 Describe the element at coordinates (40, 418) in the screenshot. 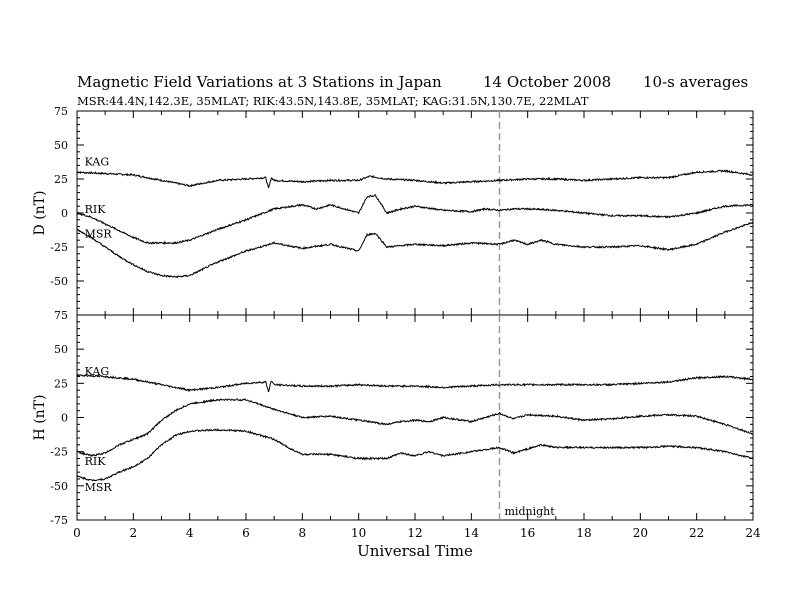

I see `y-axis-label: H (nT)` at that location.